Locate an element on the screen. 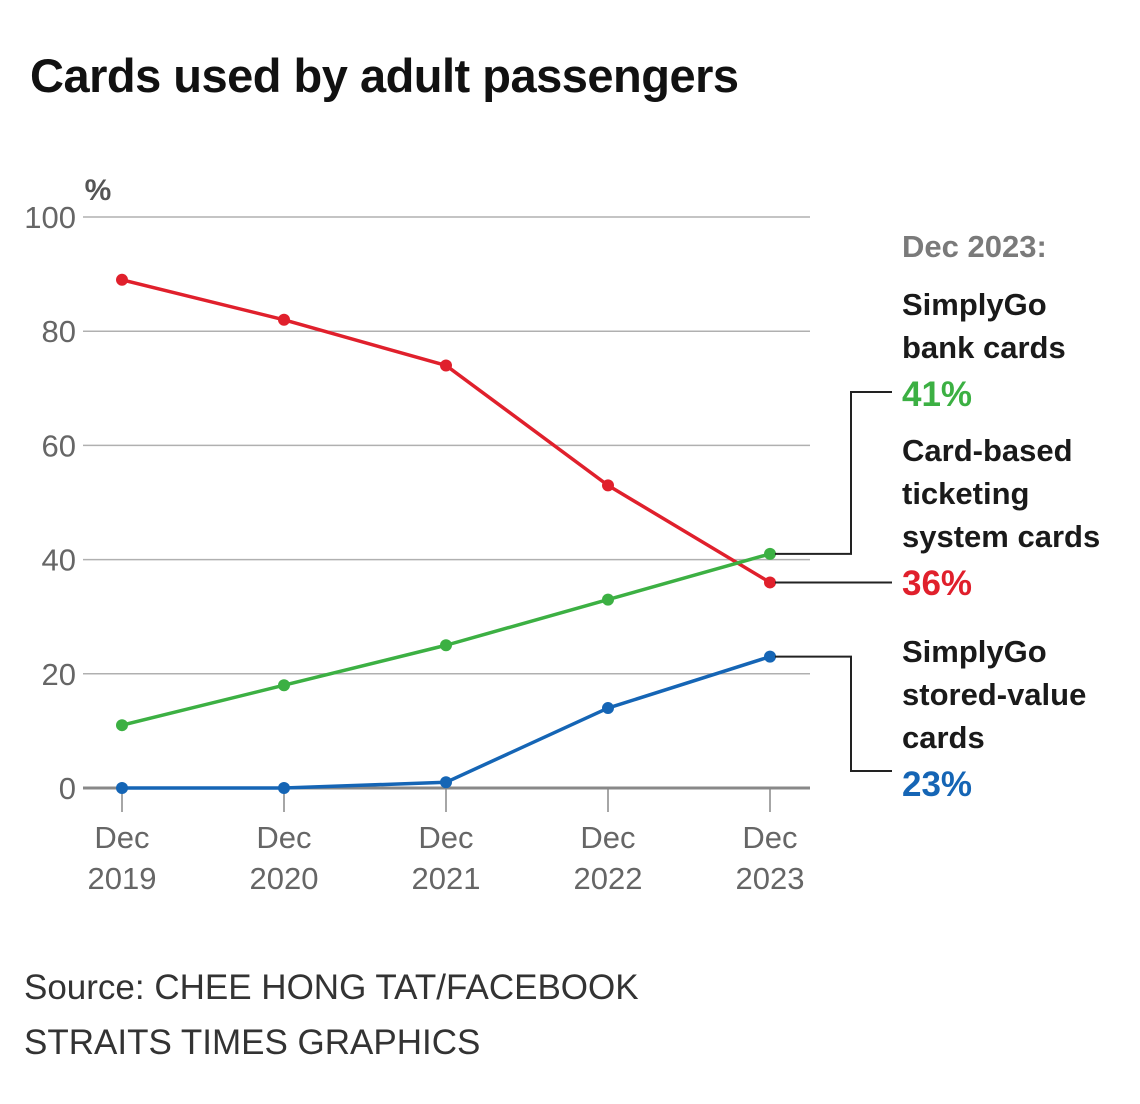  y-tick-label-0: 0 is located at coordinates (67, 788).